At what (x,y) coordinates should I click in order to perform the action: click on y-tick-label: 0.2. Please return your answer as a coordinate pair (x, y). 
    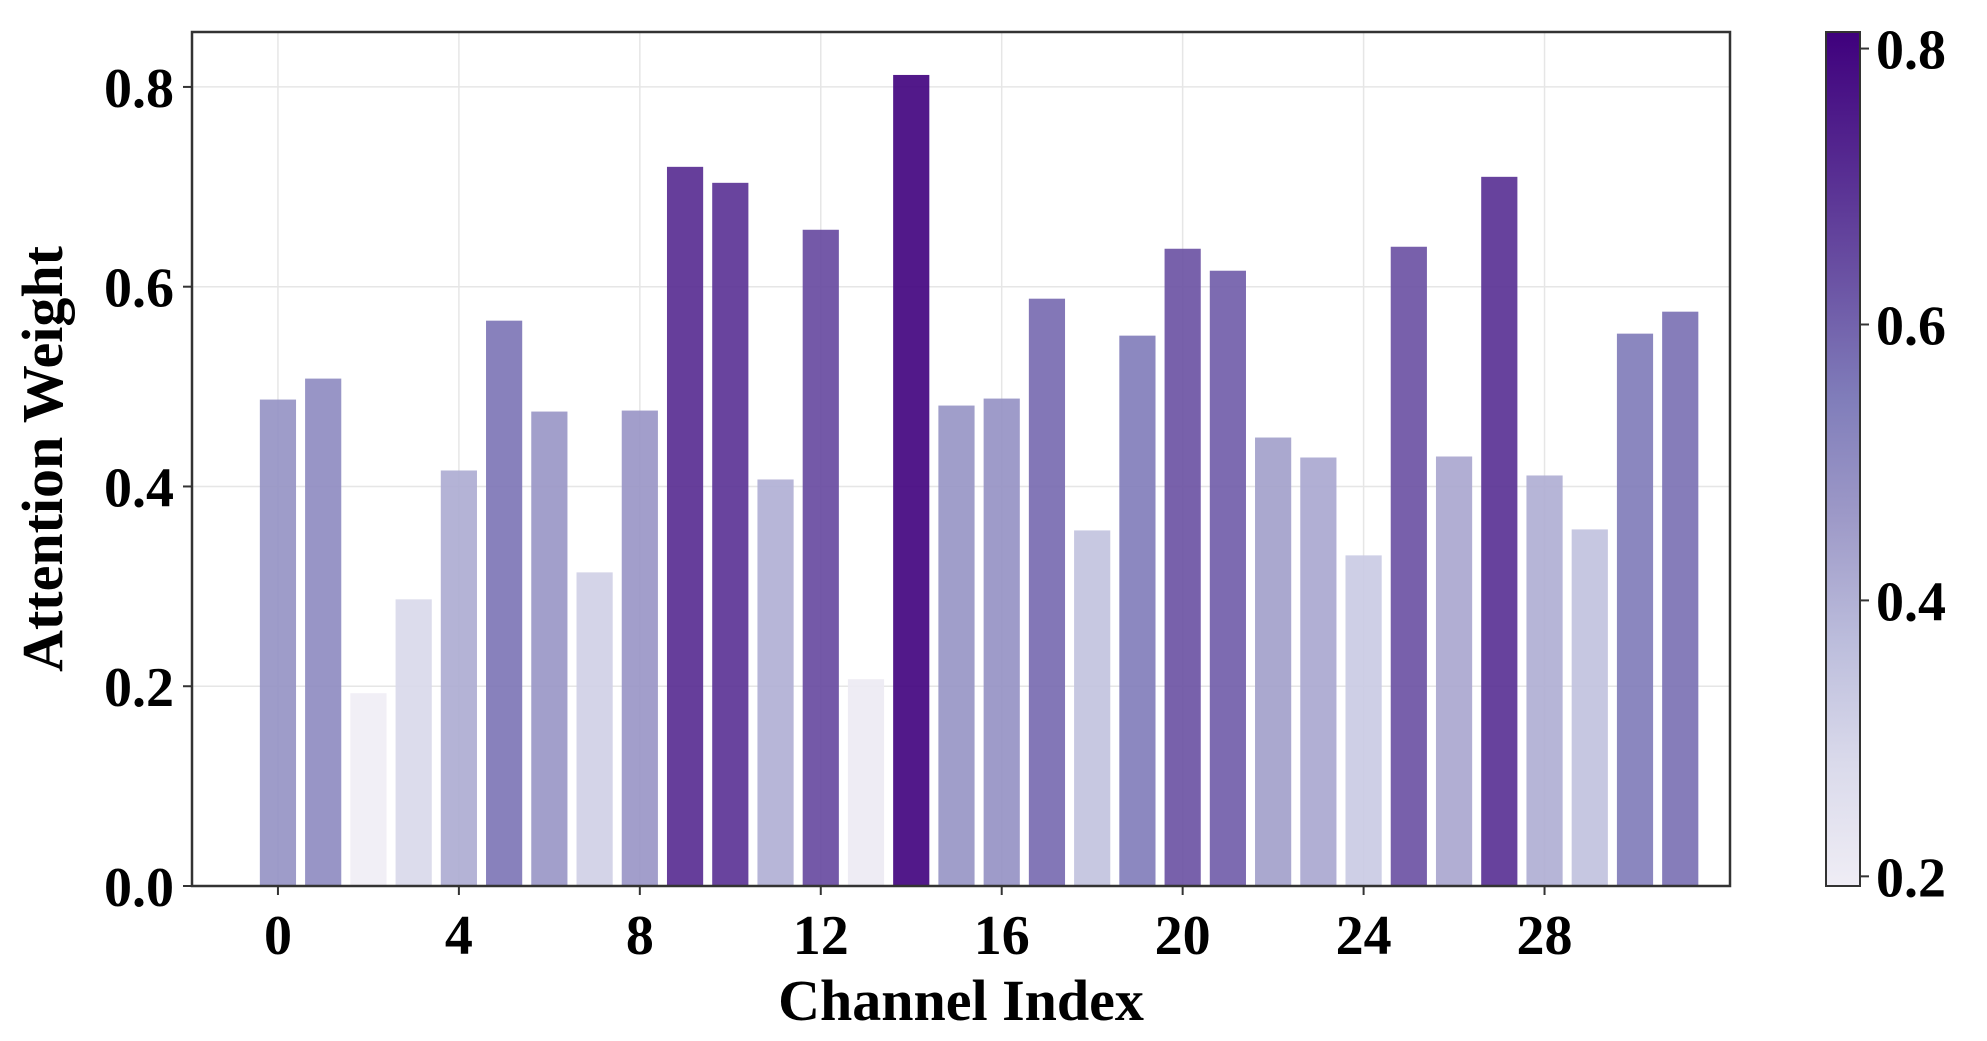
    Looking at the image, I should click on (139, 688).